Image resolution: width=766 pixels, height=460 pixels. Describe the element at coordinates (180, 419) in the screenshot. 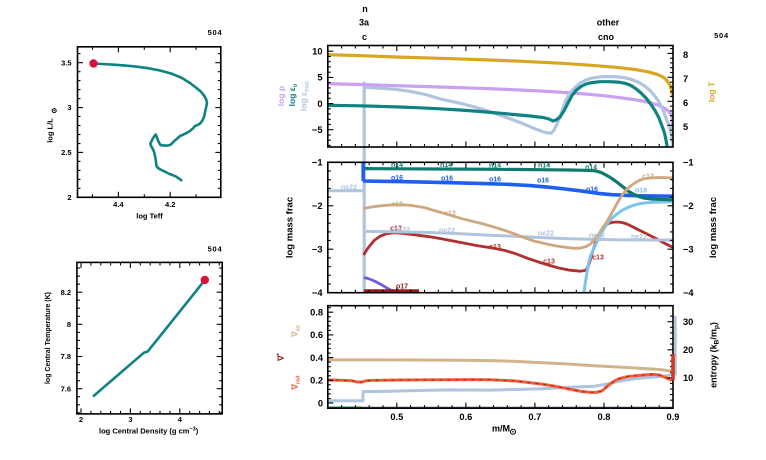

I see `svg-text: 4` at that location.